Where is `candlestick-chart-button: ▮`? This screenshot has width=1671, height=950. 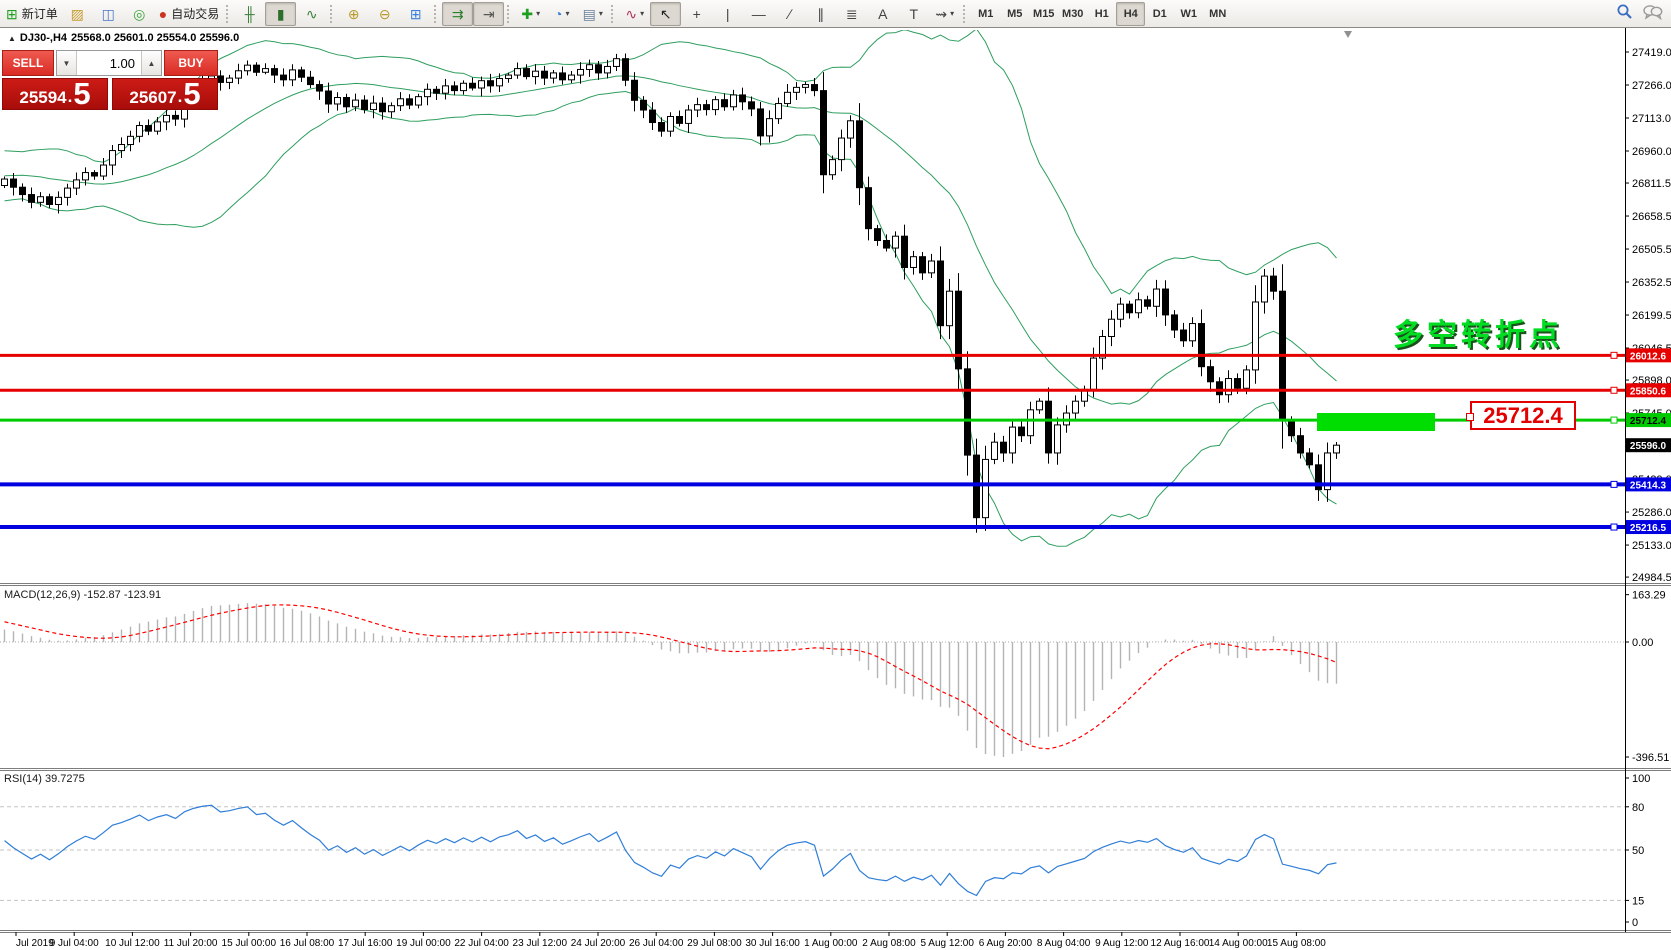
candlestick-chart-button: ▮ is located at coordinates (281, 13).